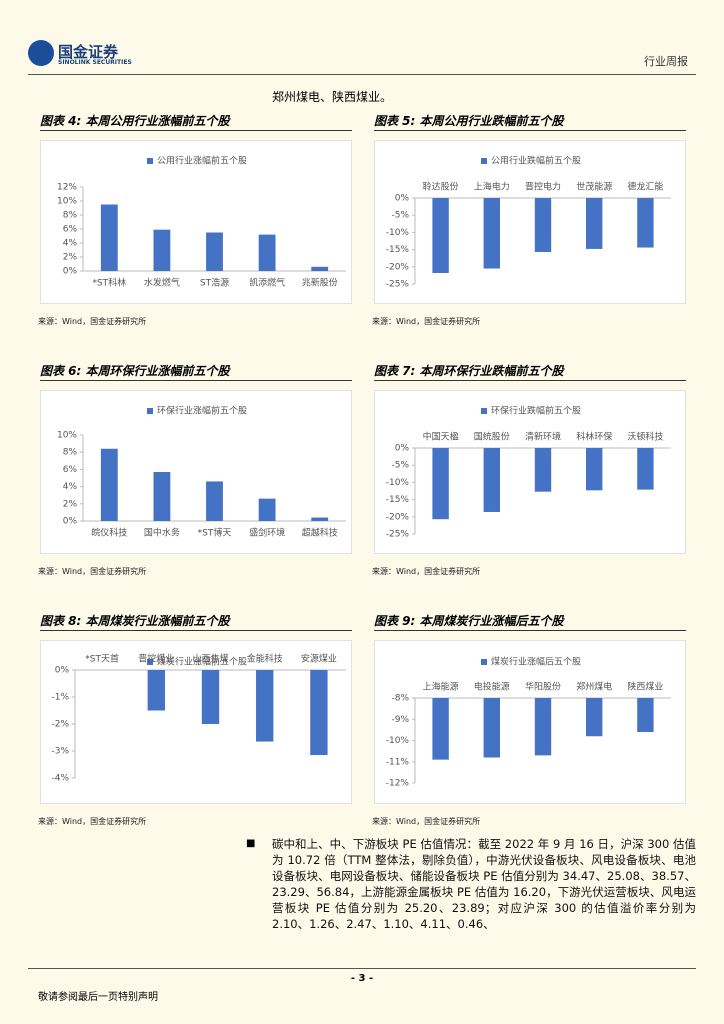 This screenshot has width=724, height=1024. I want to click on figure-title: 图表 8: 本周煤炭行业涨幅前五个股, so click(196, 621).